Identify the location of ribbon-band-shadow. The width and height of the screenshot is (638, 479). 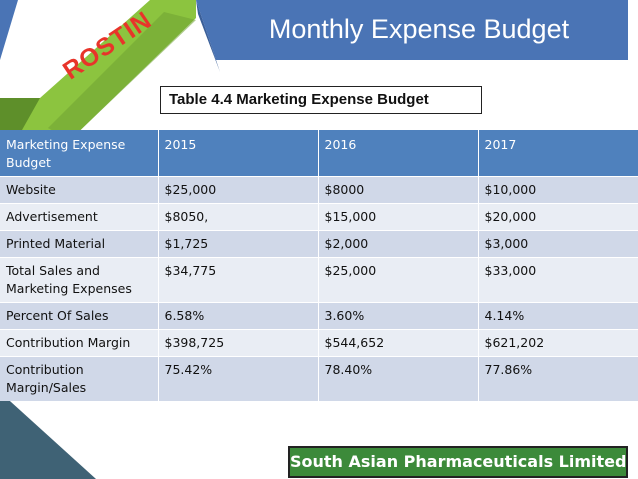
(122, 76).